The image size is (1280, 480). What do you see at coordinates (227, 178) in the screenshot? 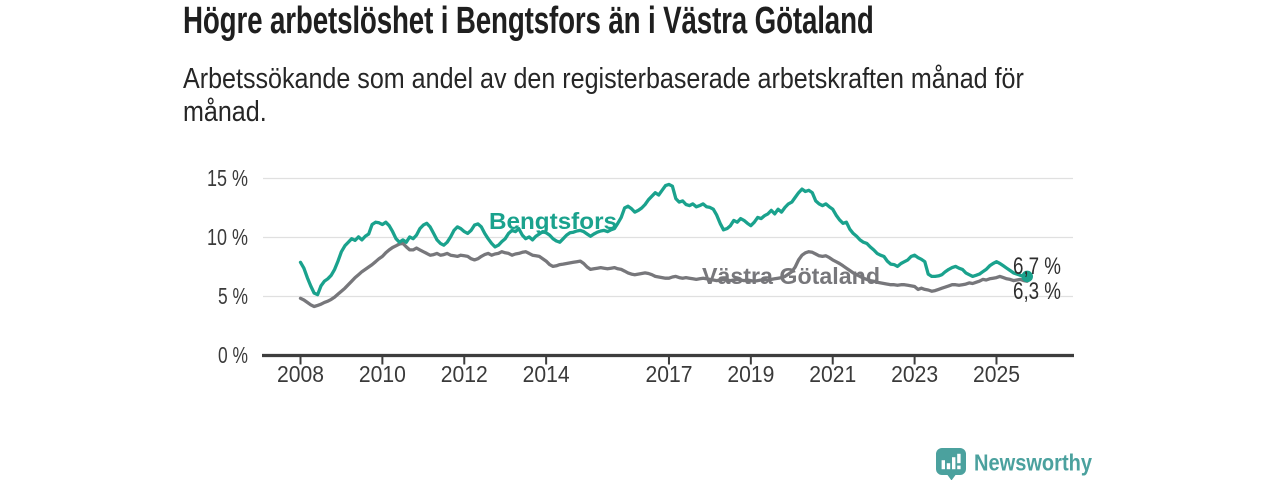
I see `y-tick-label: 15 %` at bounding box center [227, 178].